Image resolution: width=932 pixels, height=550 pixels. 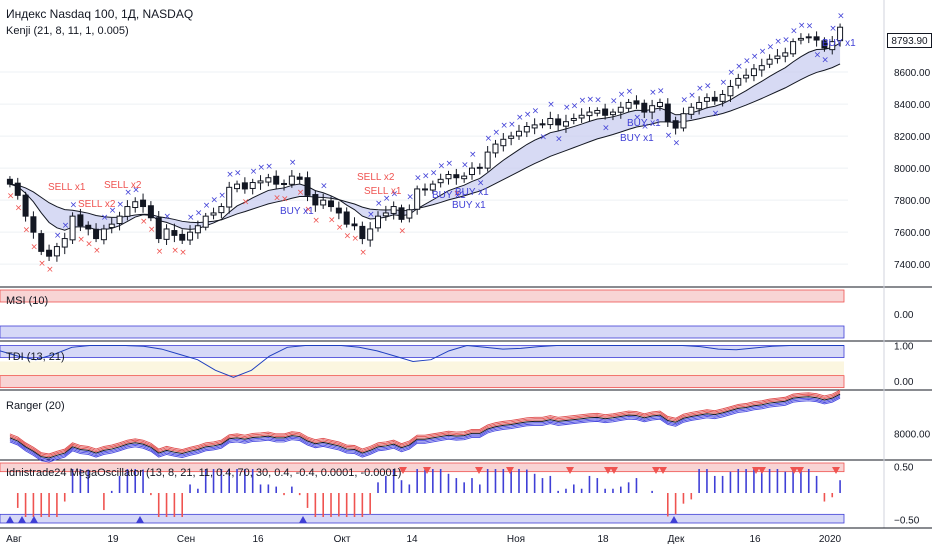 I want to click on price-tick-label: 7800.00, so click(x=912, y=201).